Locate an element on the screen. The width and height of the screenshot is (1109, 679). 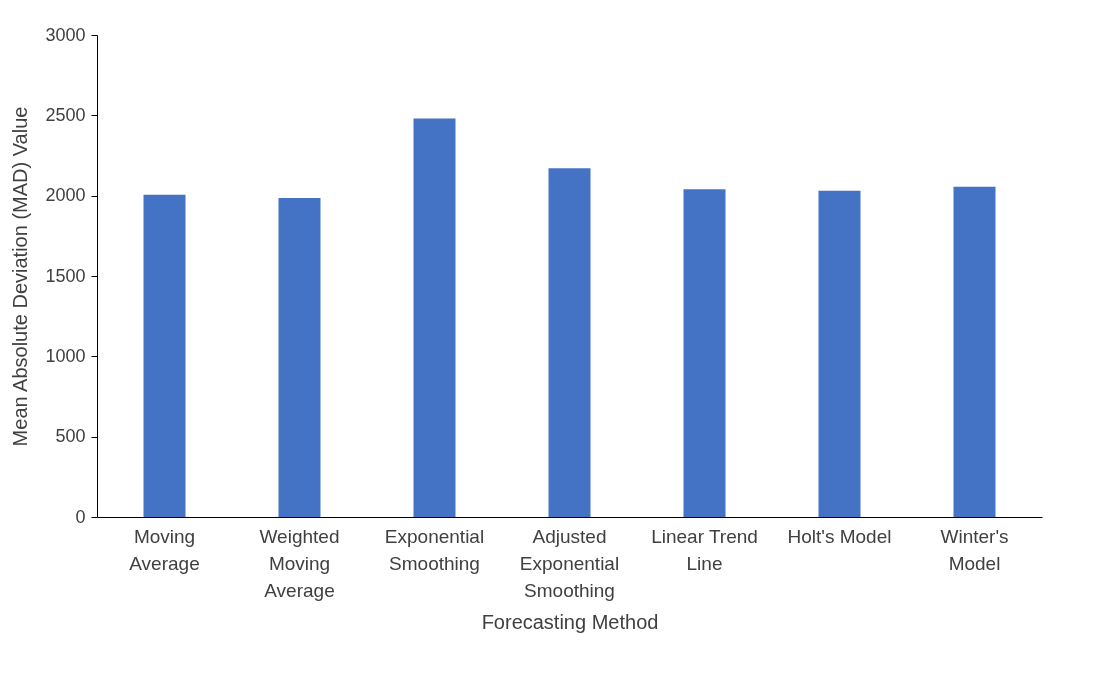
y-tick-label: 2500 is located at coordinates (65, 114).